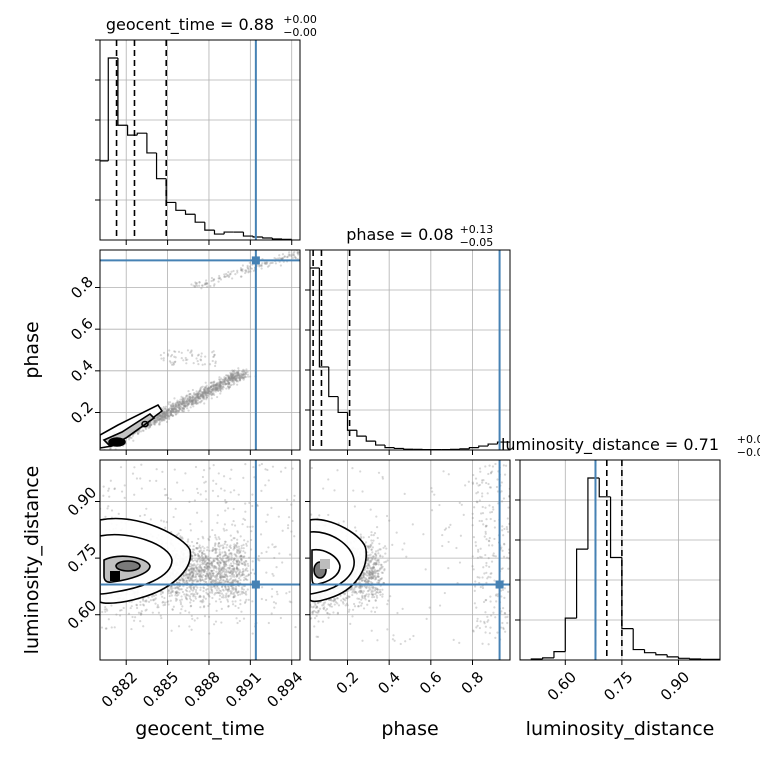 This screenshot has height=760, width=760. I want to click on grid, so click(200, 140).